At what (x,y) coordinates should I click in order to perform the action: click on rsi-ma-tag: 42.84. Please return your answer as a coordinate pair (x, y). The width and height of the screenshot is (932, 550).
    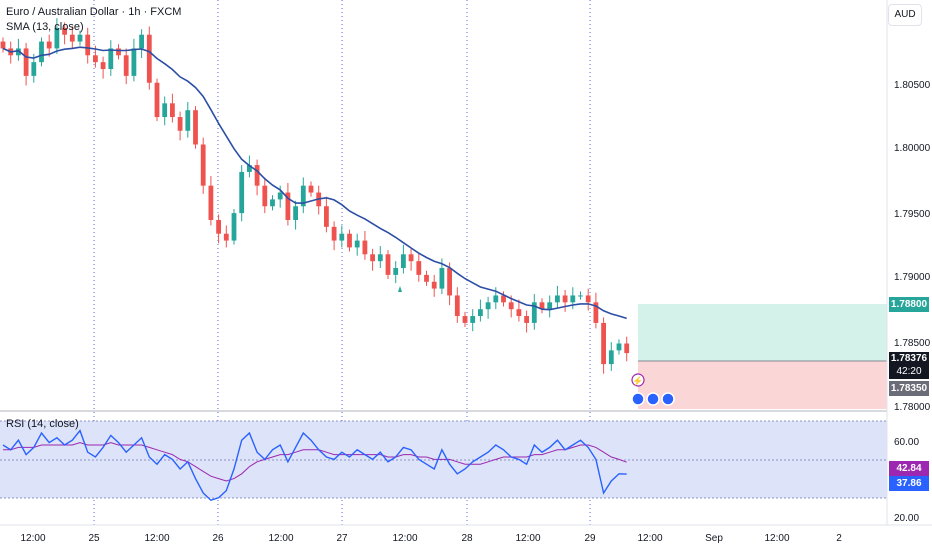
    Looking at the image, I should click on (909, 468).